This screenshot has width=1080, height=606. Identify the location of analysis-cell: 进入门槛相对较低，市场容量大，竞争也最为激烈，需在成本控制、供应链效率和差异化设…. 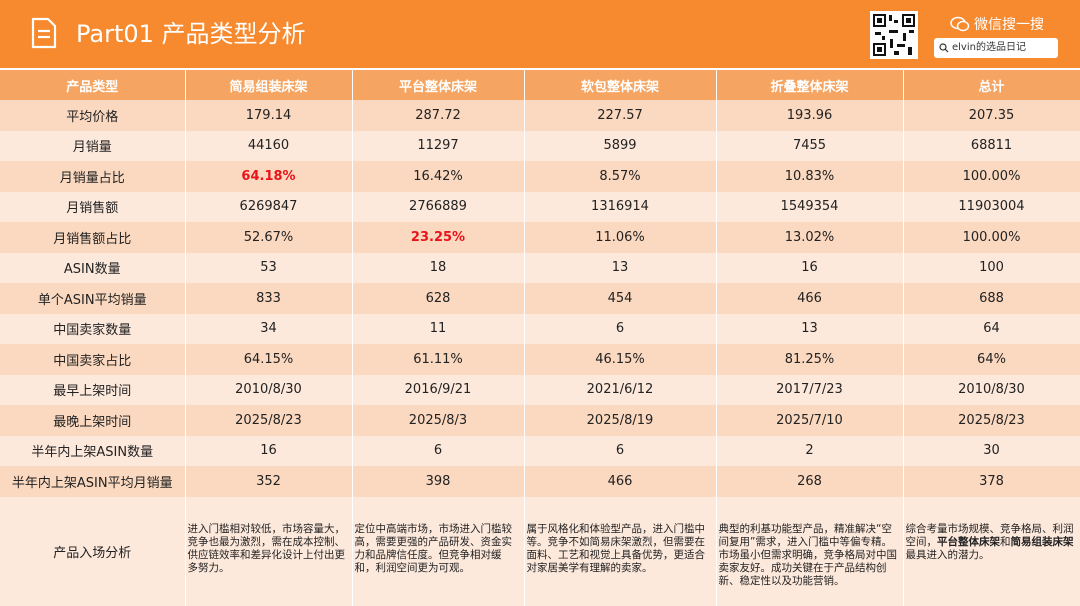
(269, 551).